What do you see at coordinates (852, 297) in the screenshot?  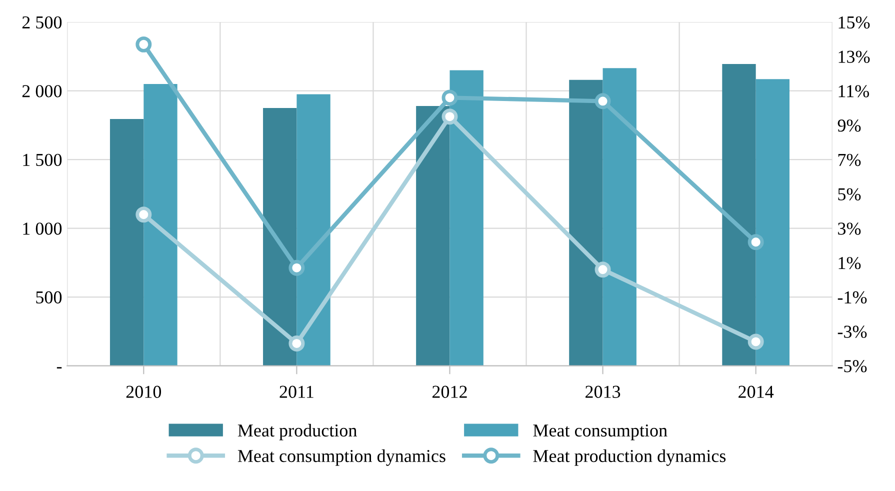 I see `y2-tick-label: -1%` at bounding box center [852, 297].